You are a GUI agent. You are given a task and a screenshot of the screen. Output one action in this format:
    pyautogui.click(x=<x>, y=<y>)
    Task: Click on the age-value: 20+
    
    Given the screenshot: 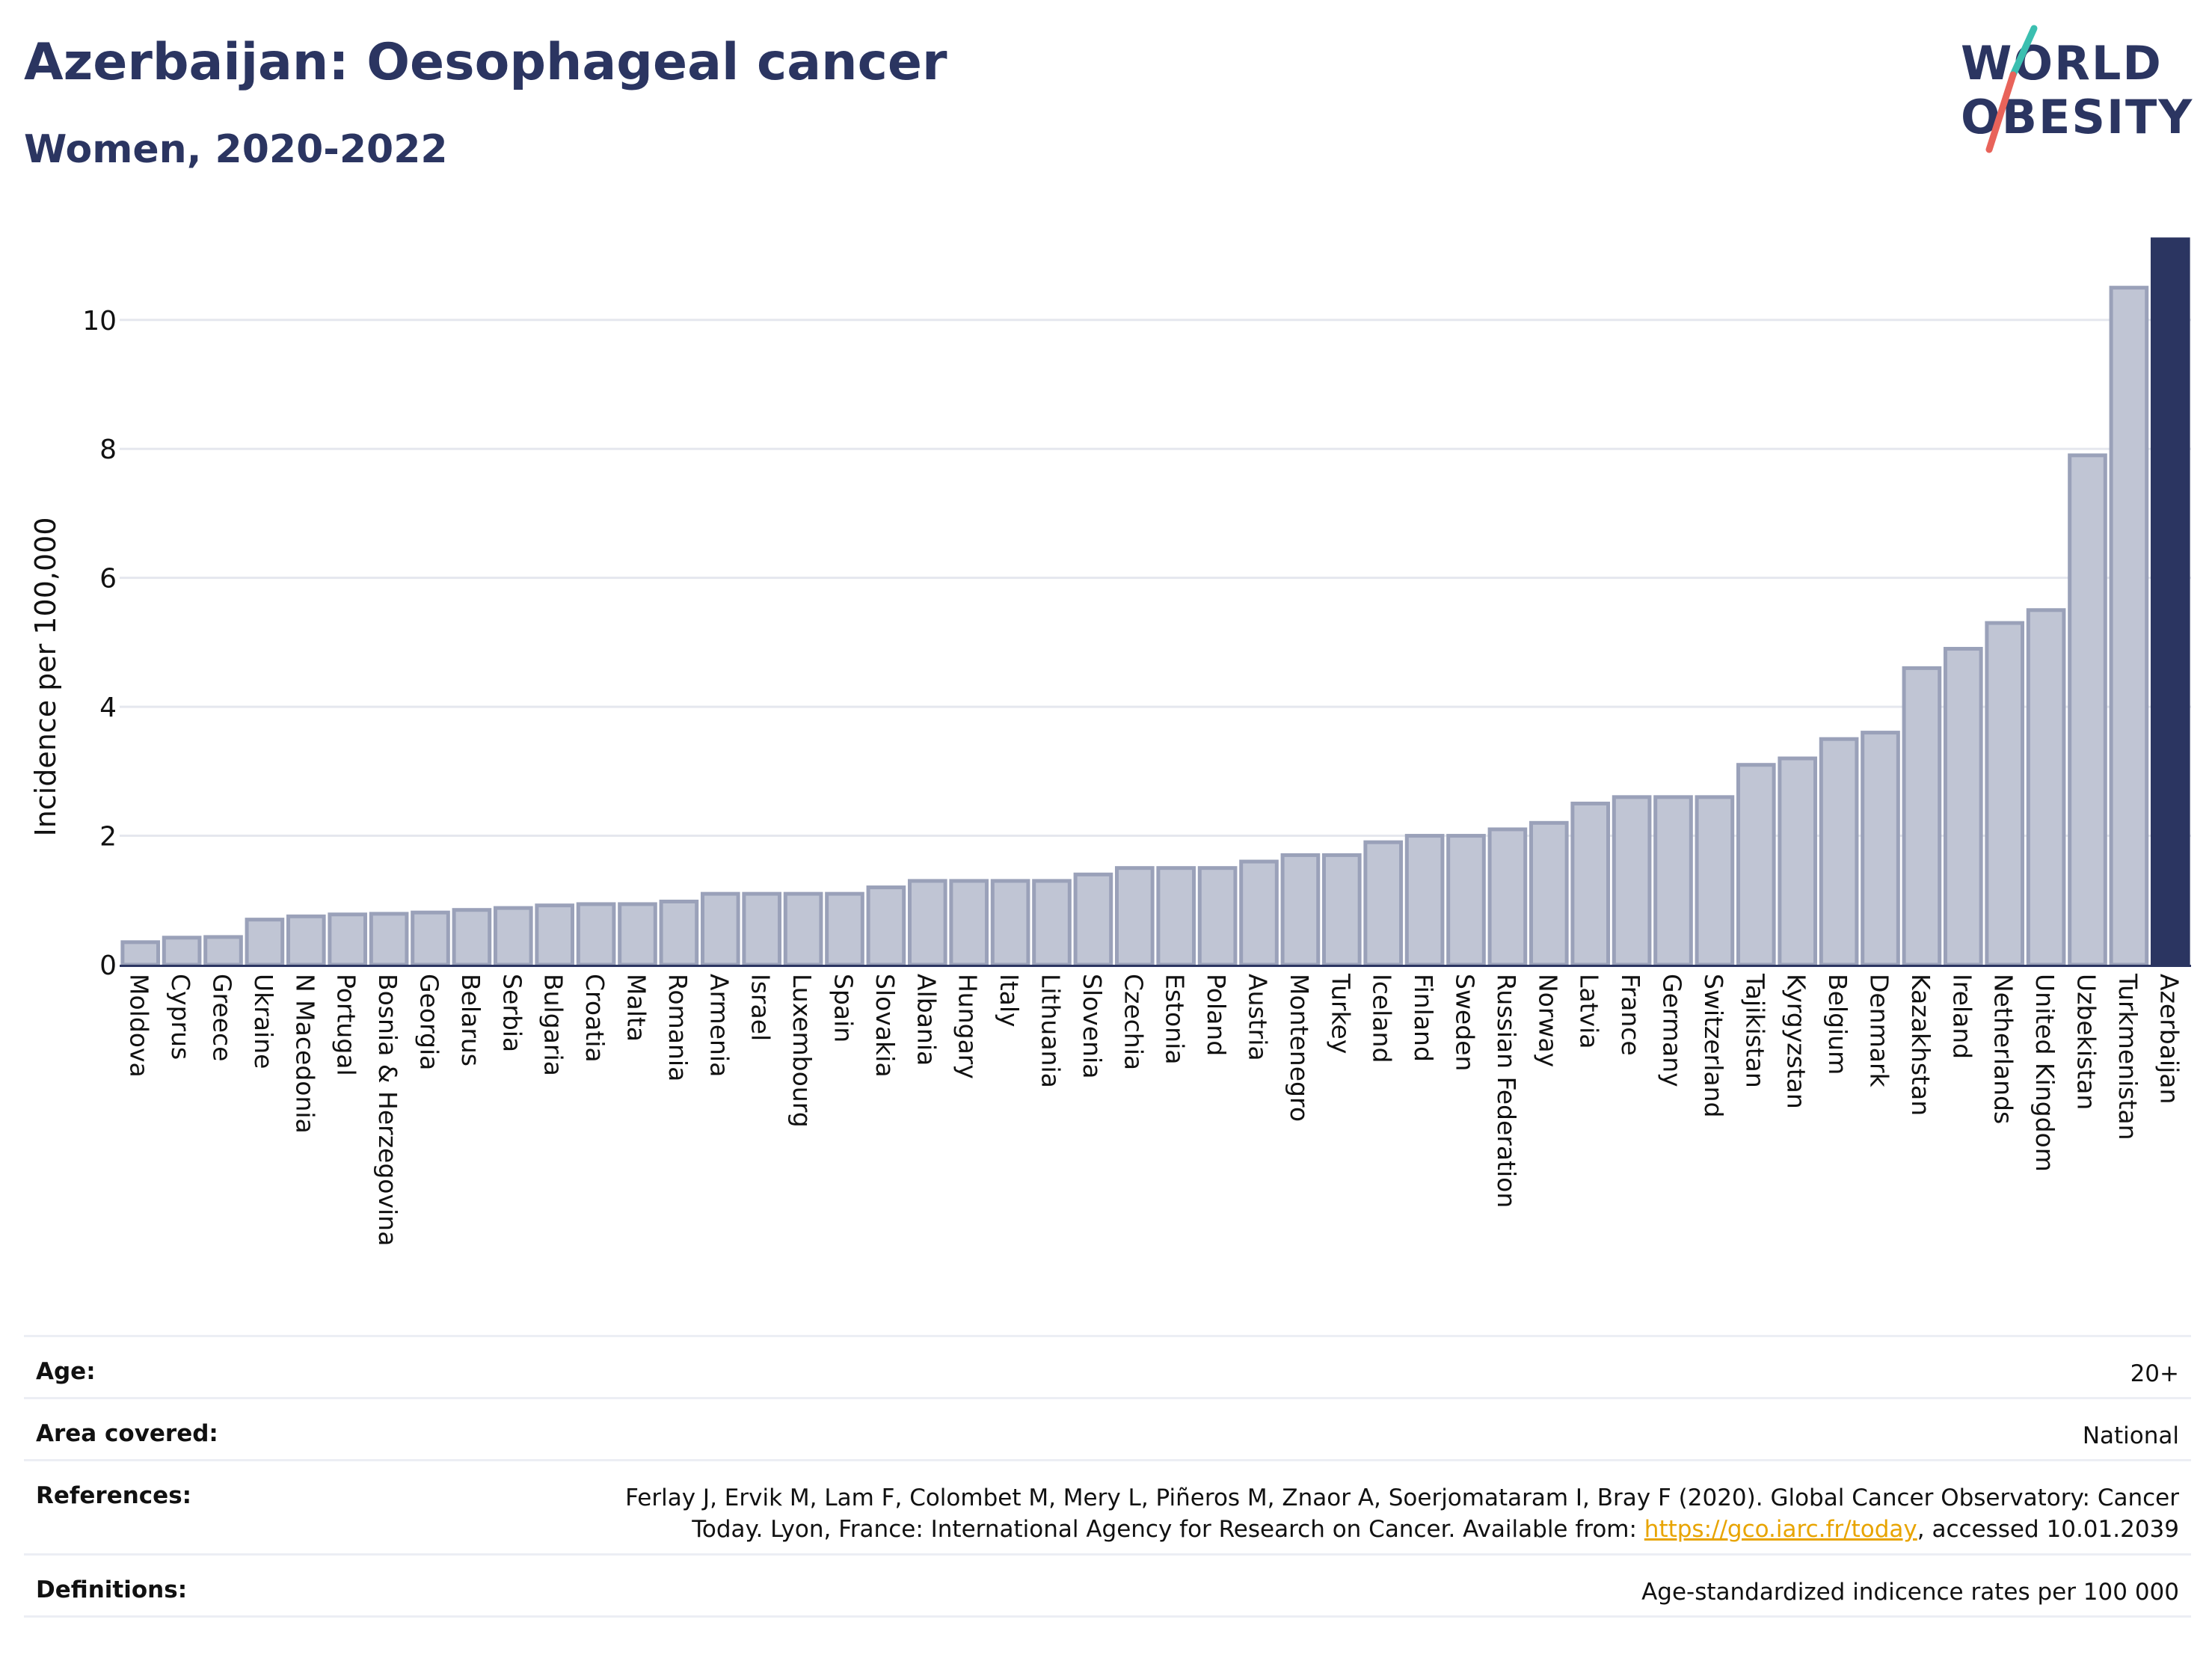 What is the action you would take?
    pyautogui.click(x=2154, y=1373)
    